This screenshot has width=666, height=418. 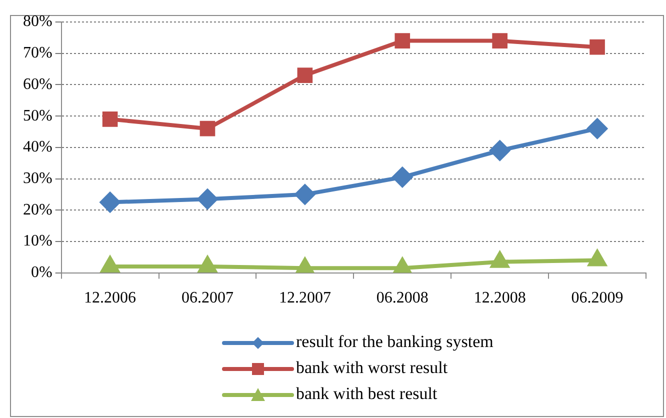 I want to click on x-tick-label: 12.2006, so click(x=110, y=298).